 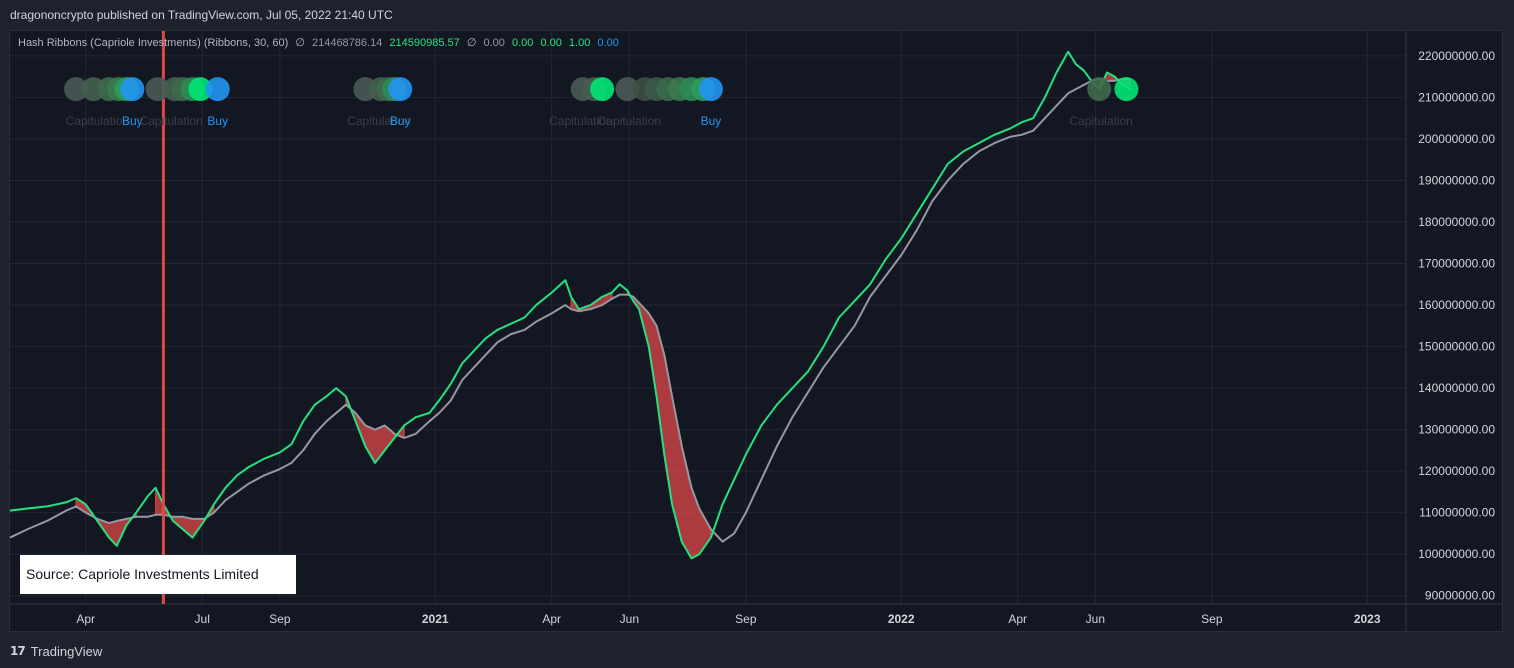 I want to click on source-note: Source: Capriole Investments Limited, so click(x=158, y=574).